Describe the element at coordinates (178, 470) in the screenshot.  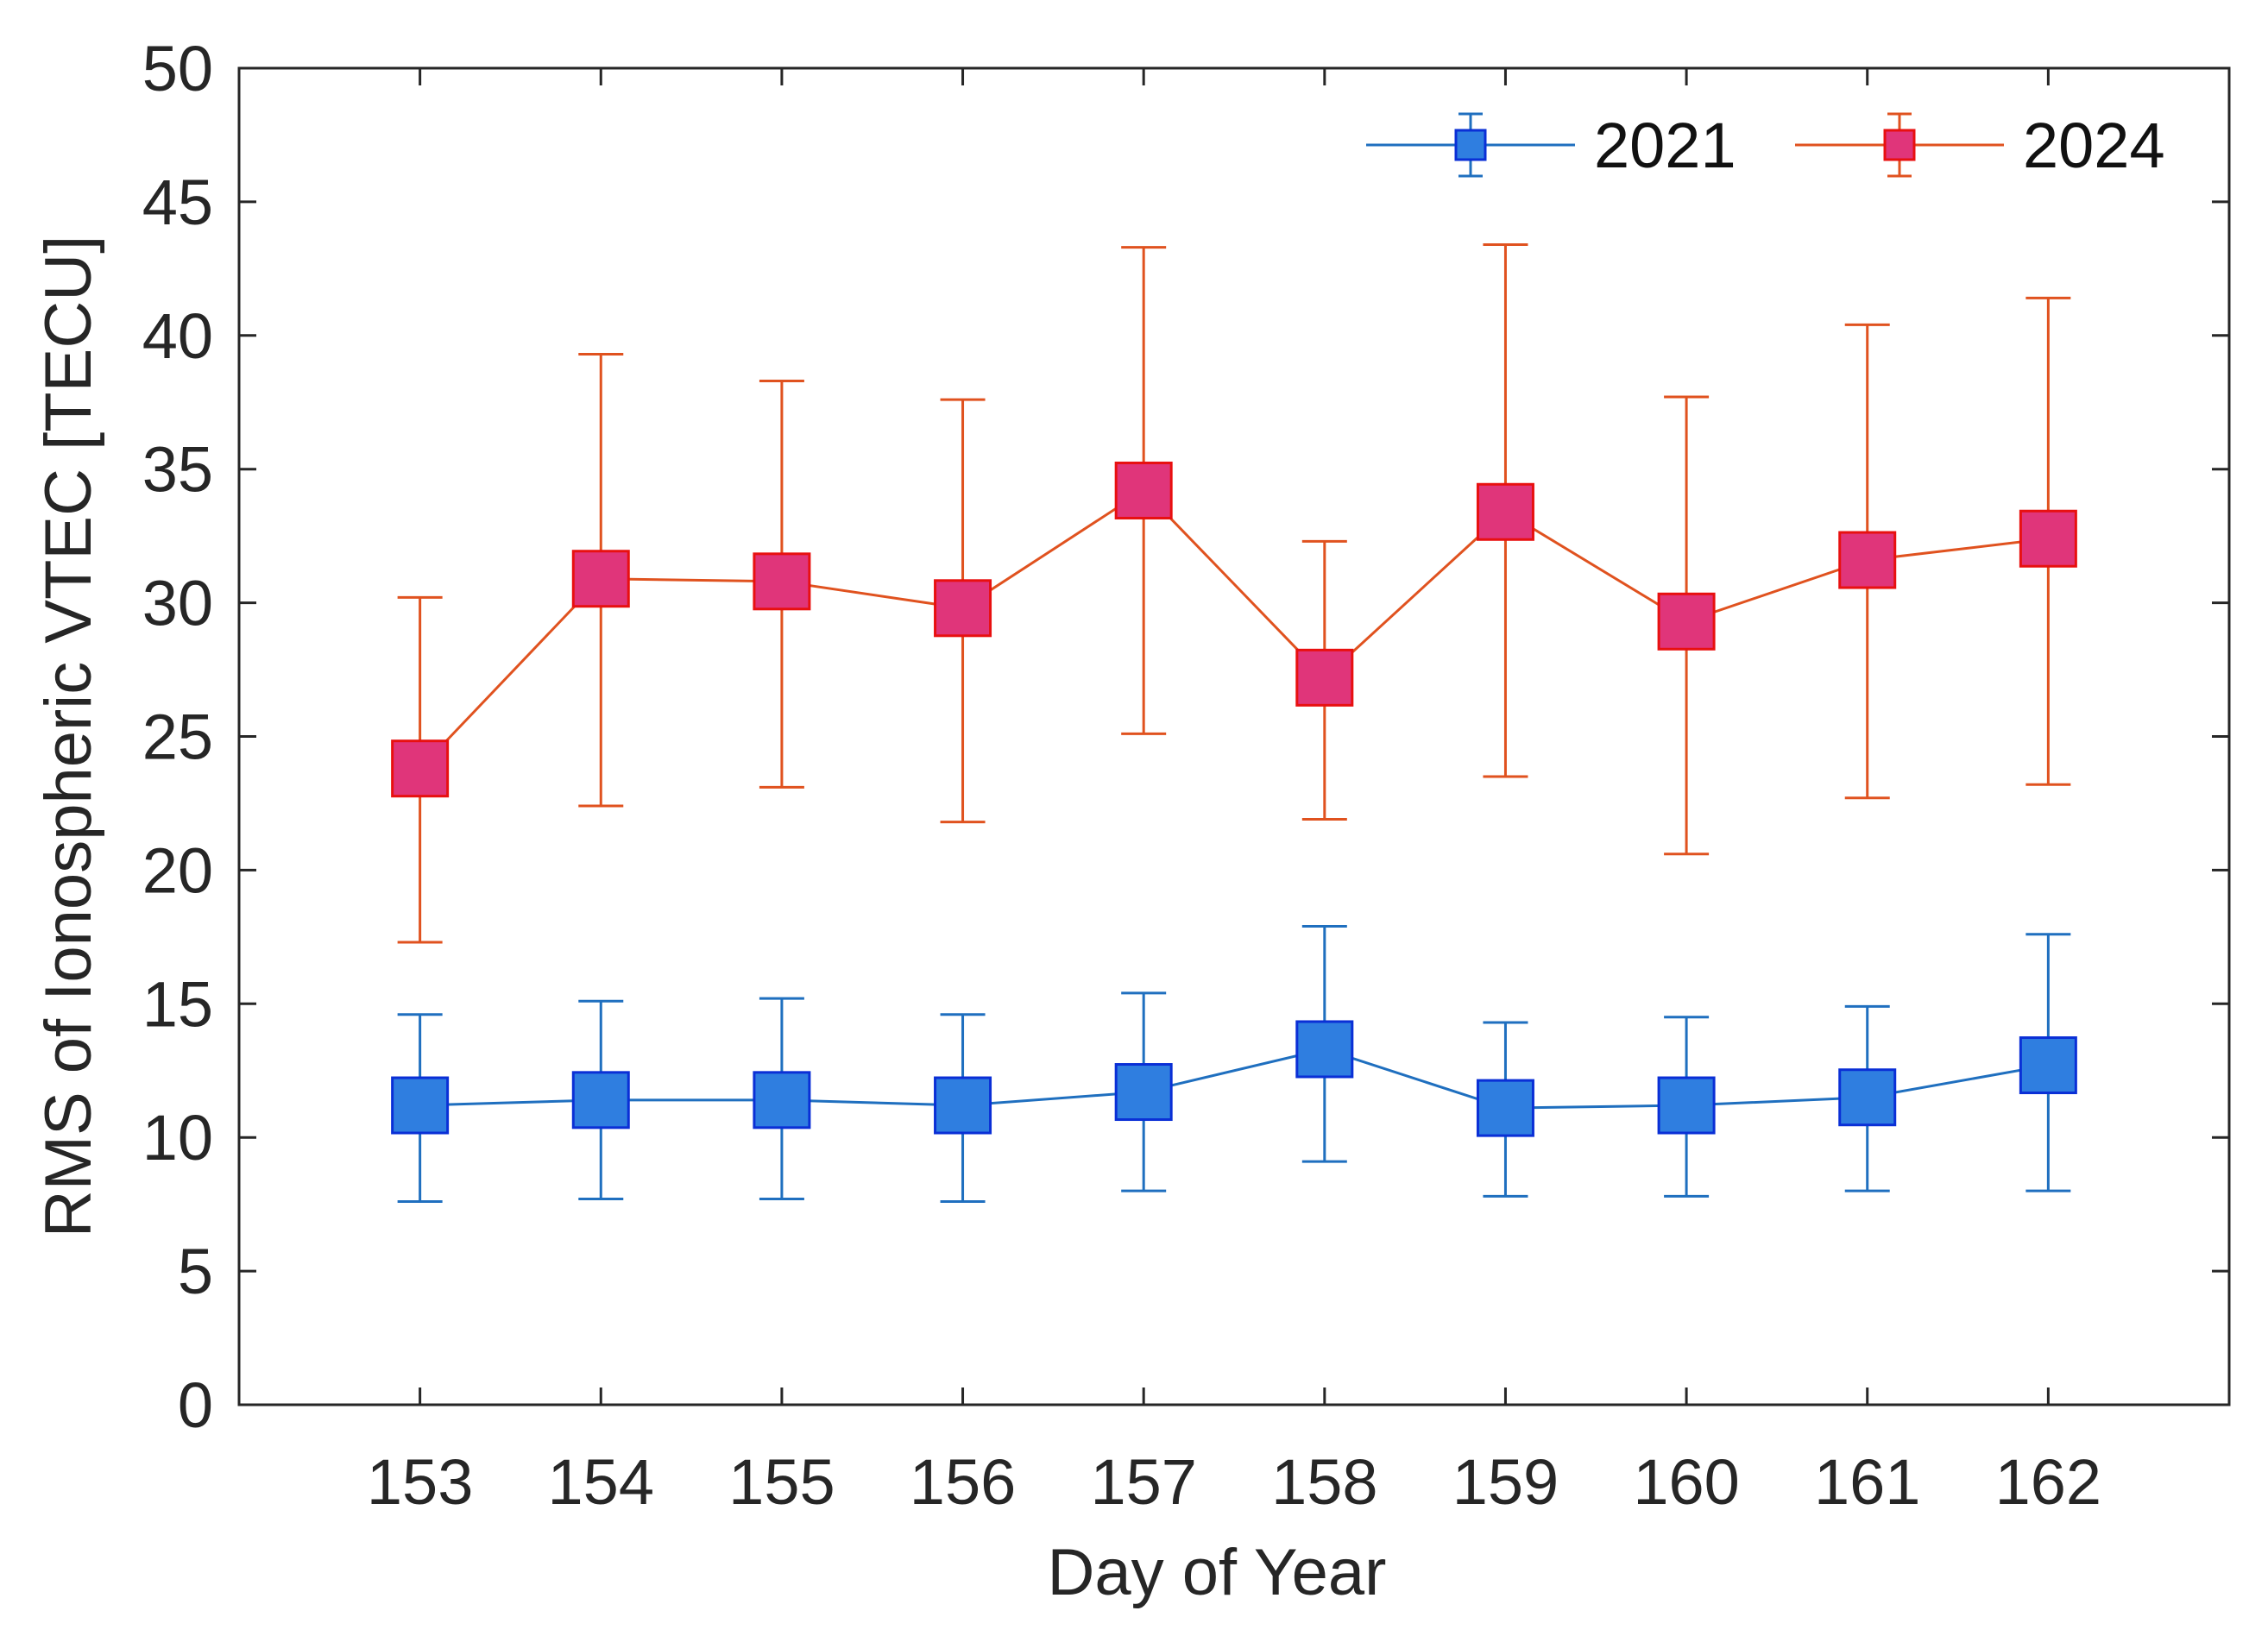
I see `y-tick-label: 35` at that location.